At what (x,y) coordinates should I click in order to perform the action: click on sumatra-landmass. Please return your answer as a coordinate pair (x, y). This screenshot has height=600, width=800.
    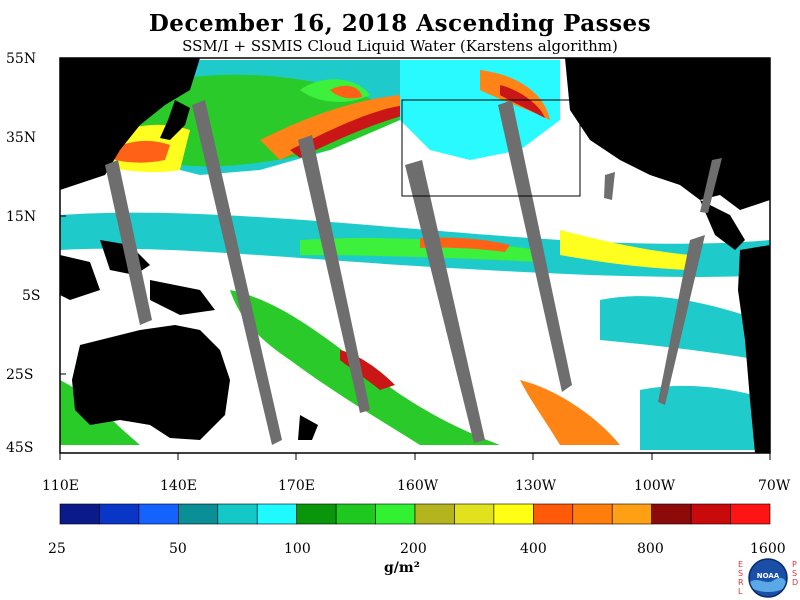
    Looking at the image, I should click on (80, 277).